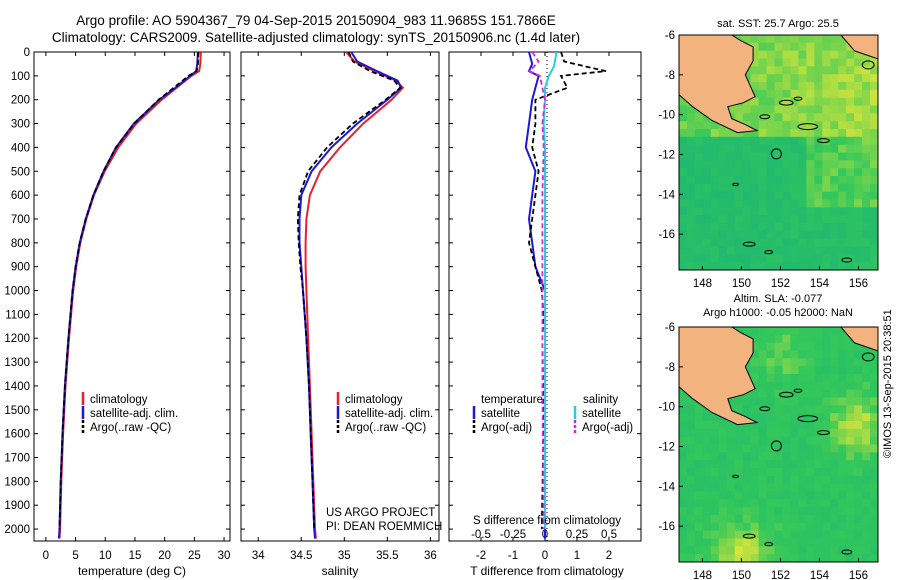 This screenshot has height=580, width=900. Describe the element at coordinates (859, 47) in the screenshot. I see `bougainville-landmass` at that location.